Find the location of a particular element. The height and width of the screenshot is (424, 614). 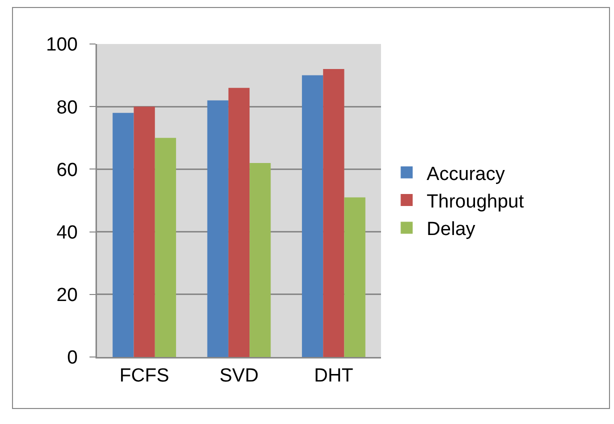

y-tick-label: 60 is located at coordinates (67, 170).